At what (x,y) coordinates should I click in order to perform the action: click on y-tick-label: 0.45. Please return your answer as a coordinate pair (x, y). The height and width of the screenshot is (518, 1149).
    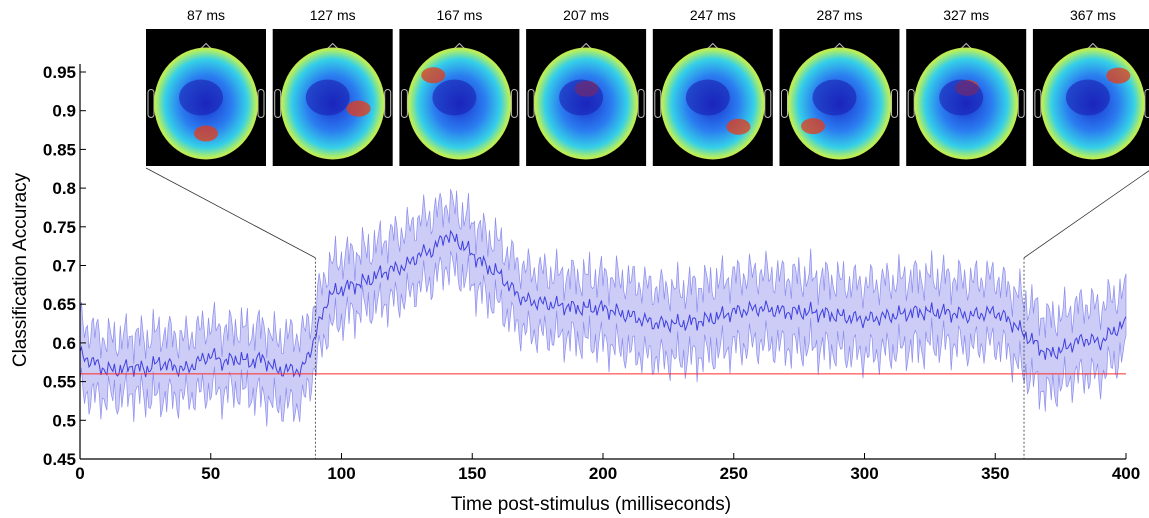
    Looking at the image, I should click on (59, 459).